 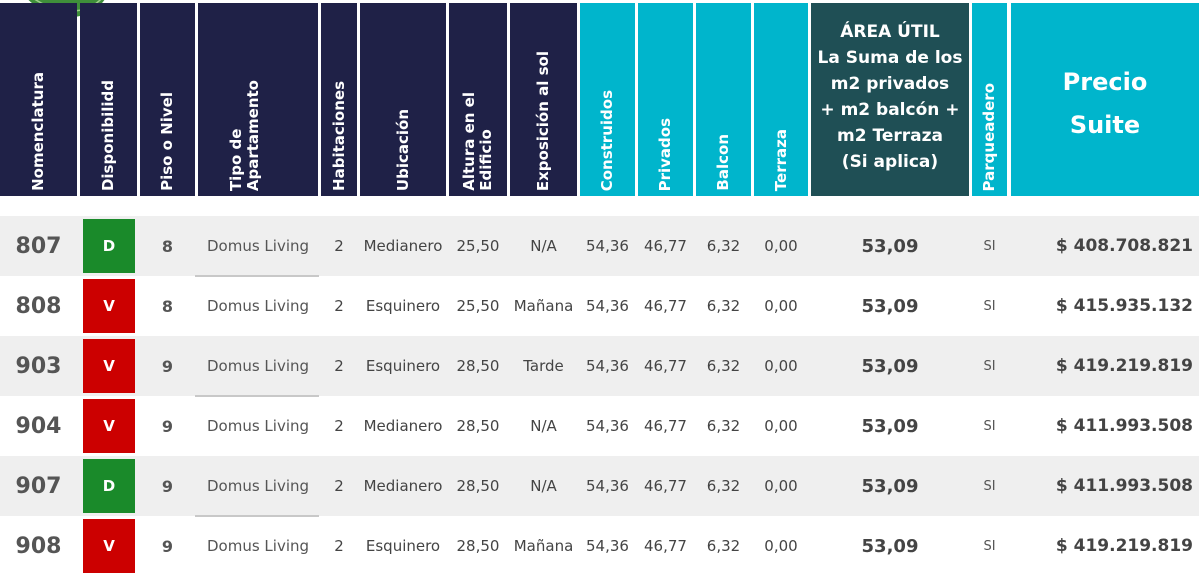 I want to click on area-util-line: + m2 balcón +, so click(x=890, y=109).